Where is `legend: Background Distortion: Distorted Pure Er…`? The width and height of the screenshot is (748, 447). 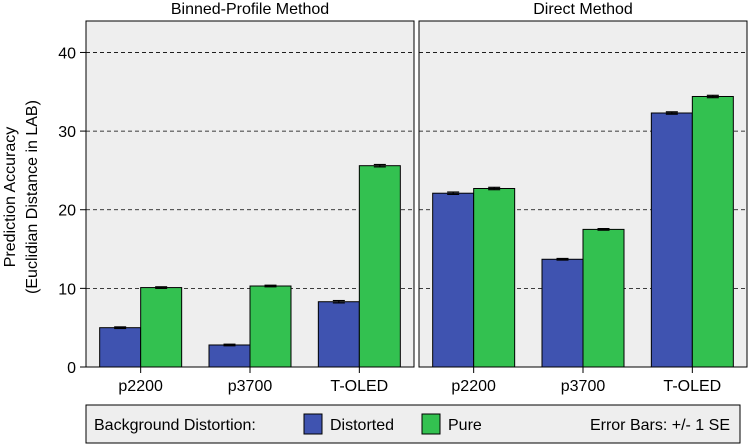 legend: Background Distortion: Distorted Pure Er… is located at coordinates (413, 424).